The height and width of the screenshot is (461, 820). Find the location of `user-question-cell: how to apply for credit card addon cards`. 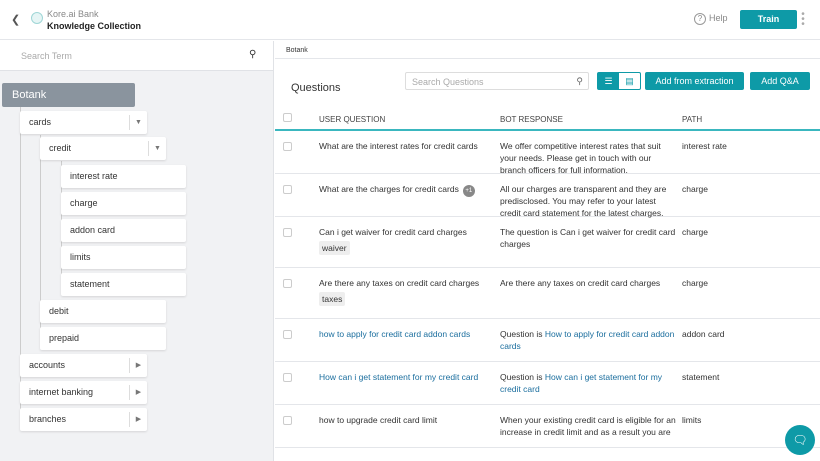

user-question-cell: how to apply for credit card addon cards is located at coordinates (404, 334).